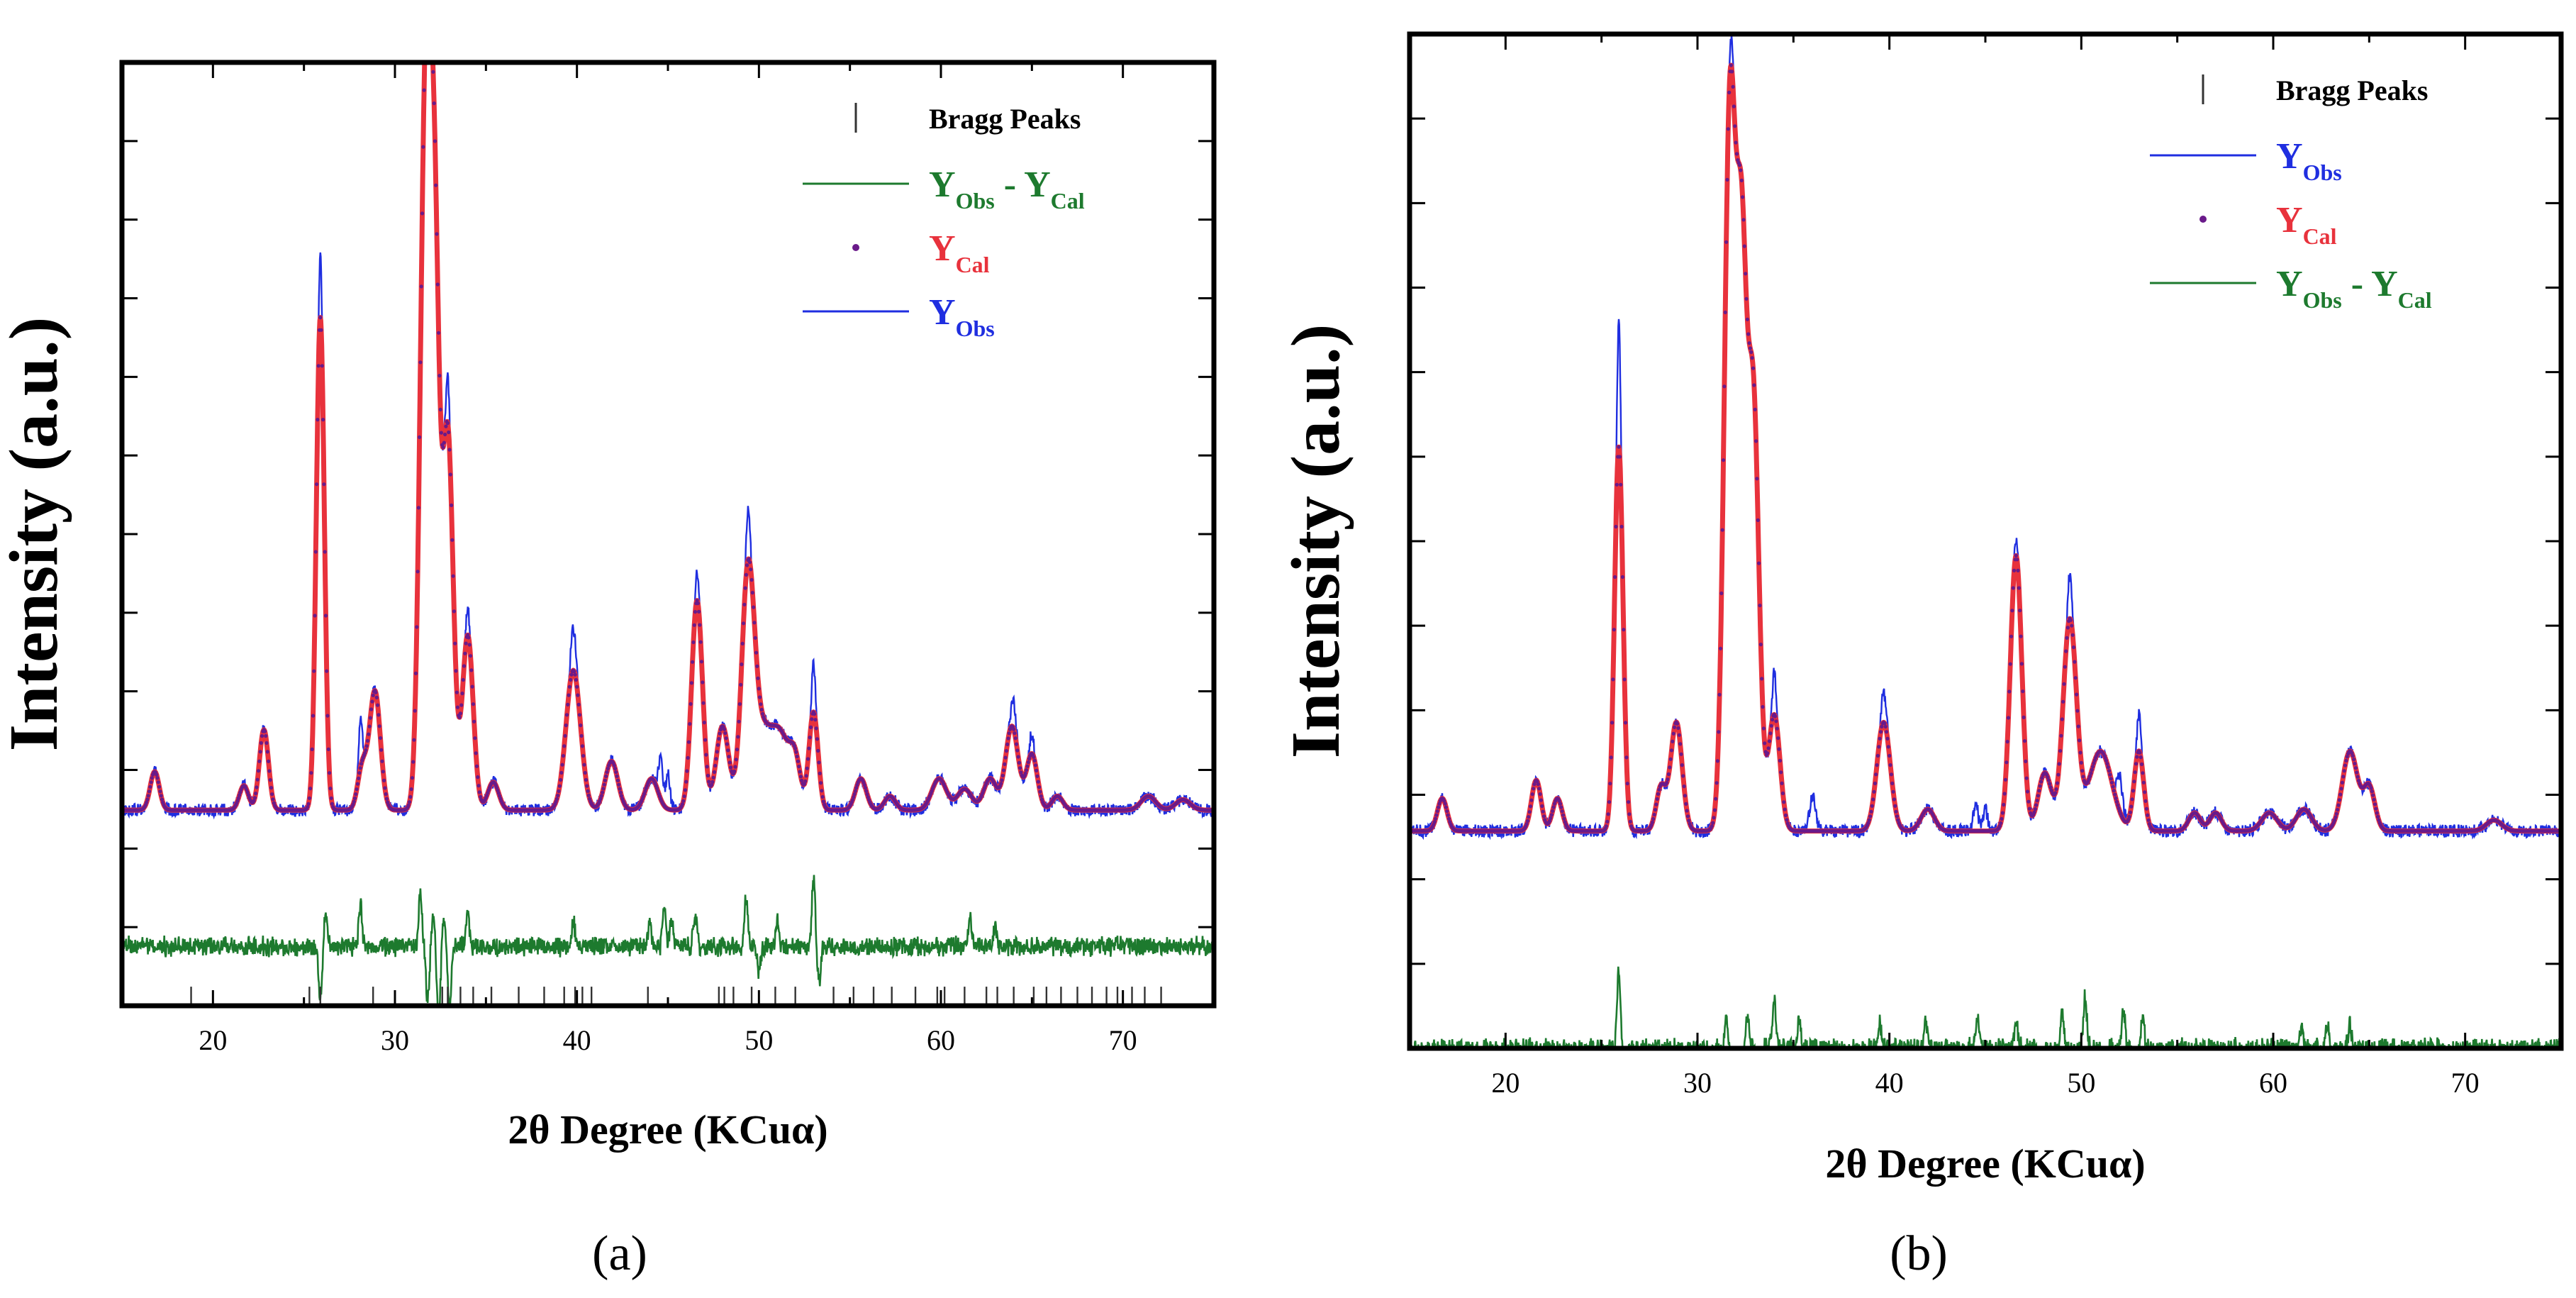  What do you see at coordinates (2081, 1083) in the screenshot?
I see `x-tick-label: 50` at bounding box center [2081, 1083].